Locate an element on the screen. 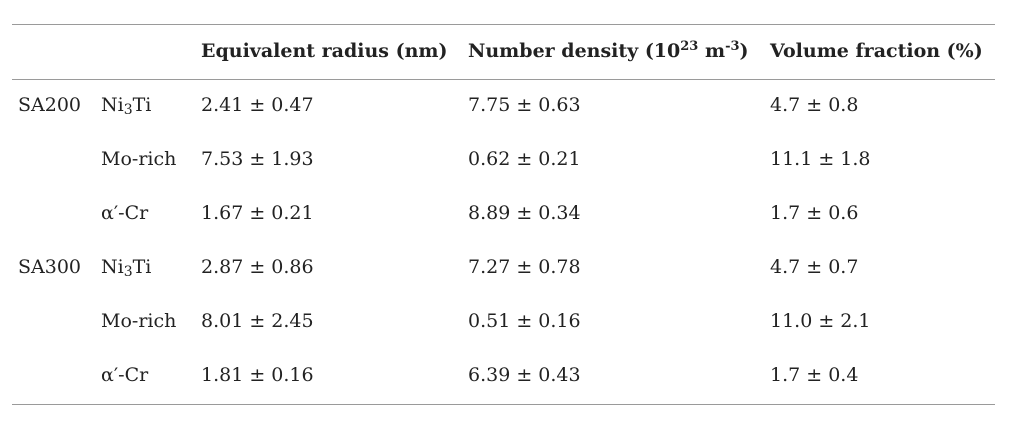  column-header: Equivalent radius (nm) is located at coordinates (324, 51).